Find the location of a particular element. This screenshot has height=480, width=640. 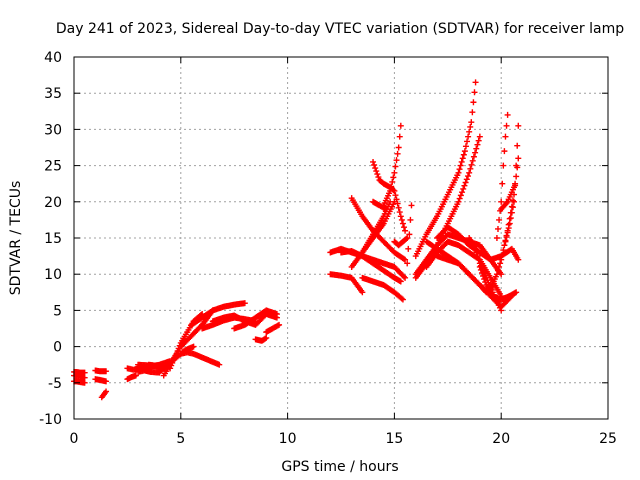

y-axis-label: SDTVAR / TECUs is located at coordinates (16, 238).